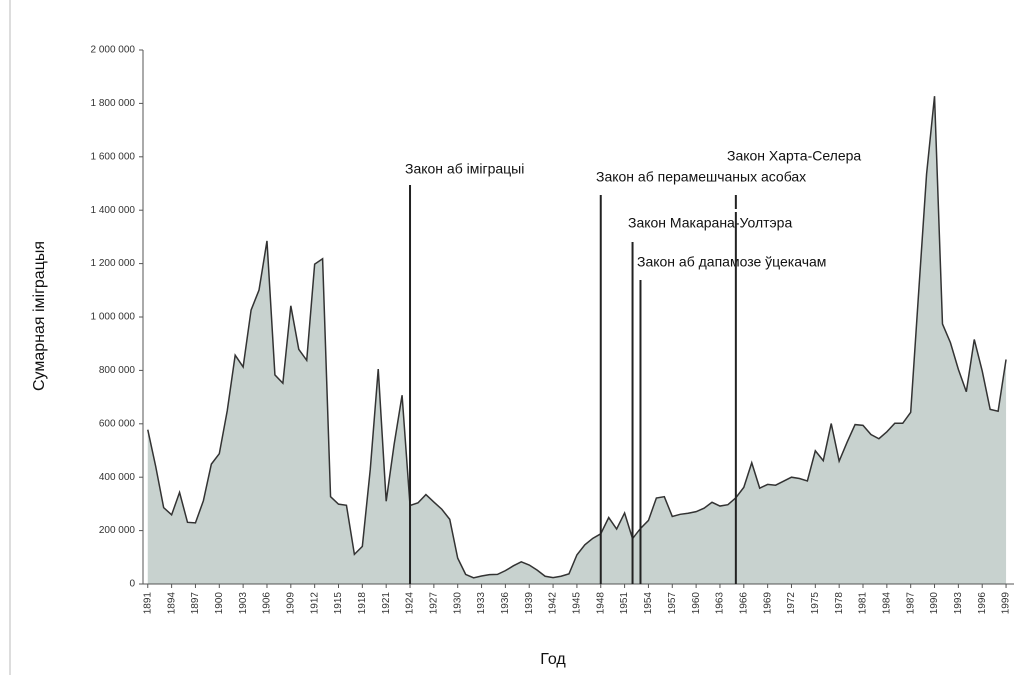 This screenshot has height=675, width=1018. What do you see at coordinates (794, 156) in the screenshot?
I see `annotation-label: Закон Харта-Селера` at bounding box center [794, 156].